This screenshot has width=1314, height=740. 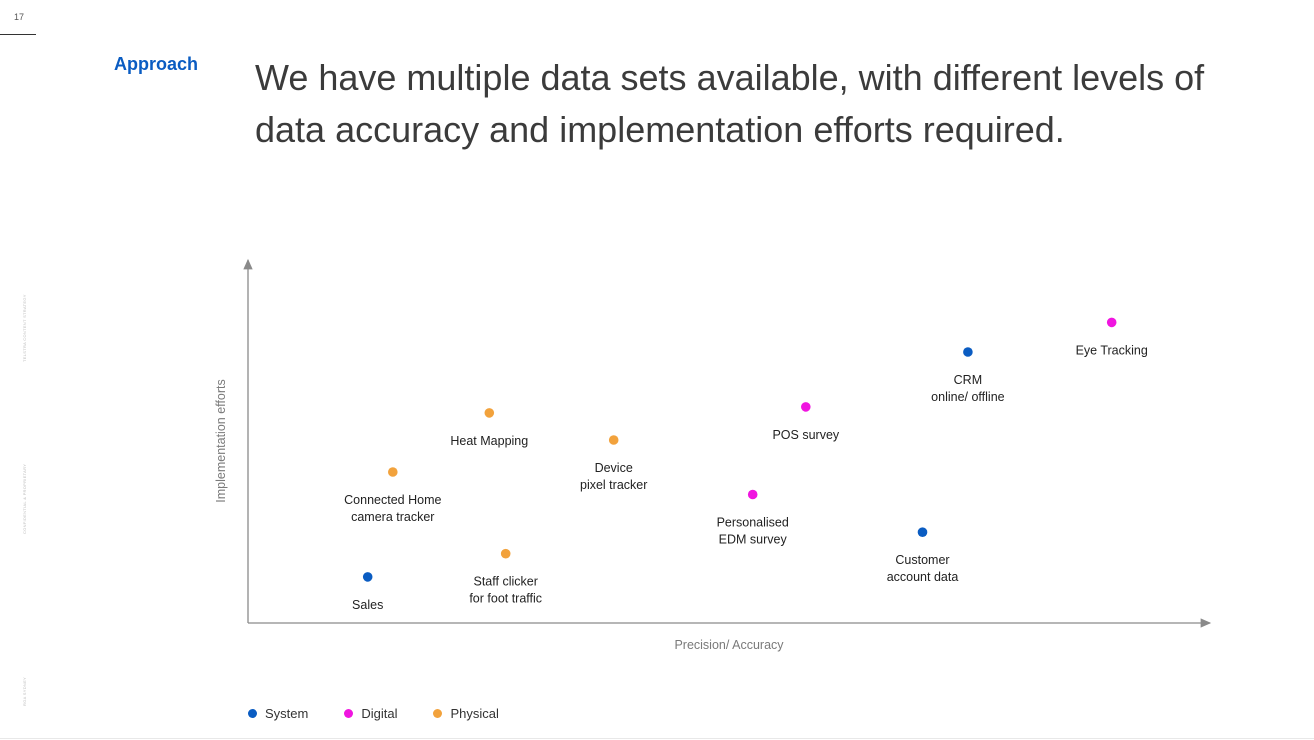 I want to click on bottom-rule, so click(x=657, y=738).